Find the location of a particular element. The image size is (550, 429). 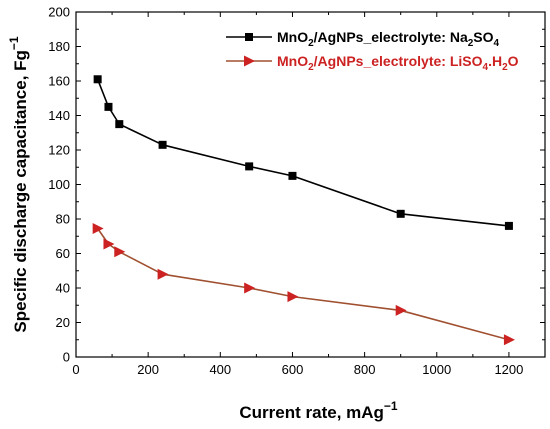

legend-label: MnO2/AgNPs_electrolyte: Na2SO4 is located at coordinates (388, 39).